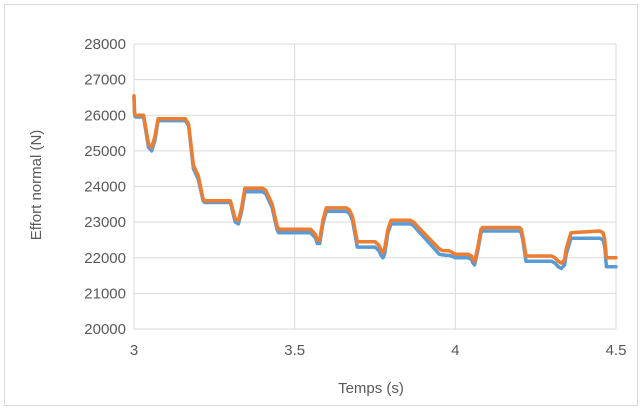 The image size is (644, 411). What do you see at coordinates (105, 80) in the screenshot?
I see `y-tick-label: 27000` at bounding box center [105, 80].